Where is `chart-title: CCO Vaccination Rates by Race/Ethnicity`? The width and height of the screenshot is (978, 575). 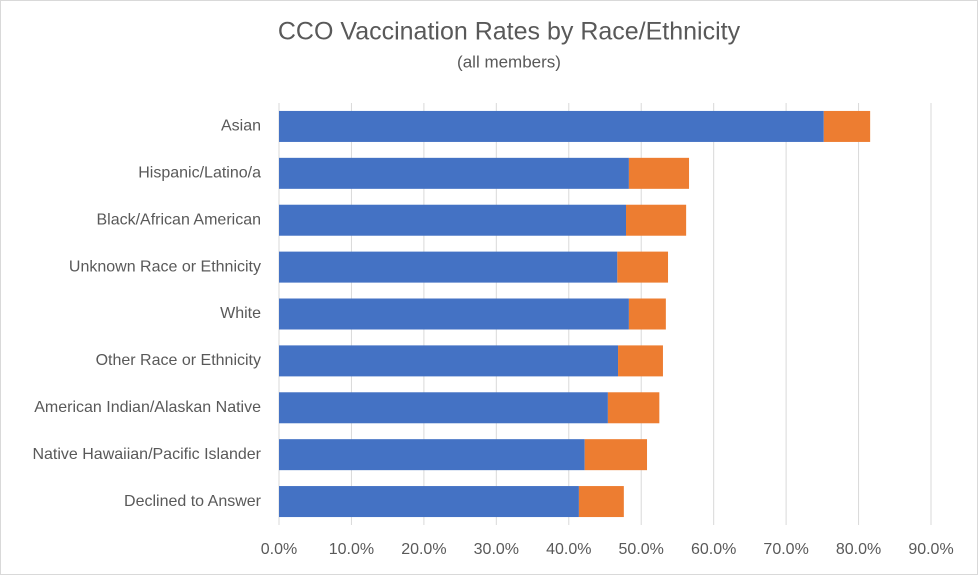 chart-title: CCO Vaccination Rates by Race/Ethnicity is located at coordinates (509, 32).